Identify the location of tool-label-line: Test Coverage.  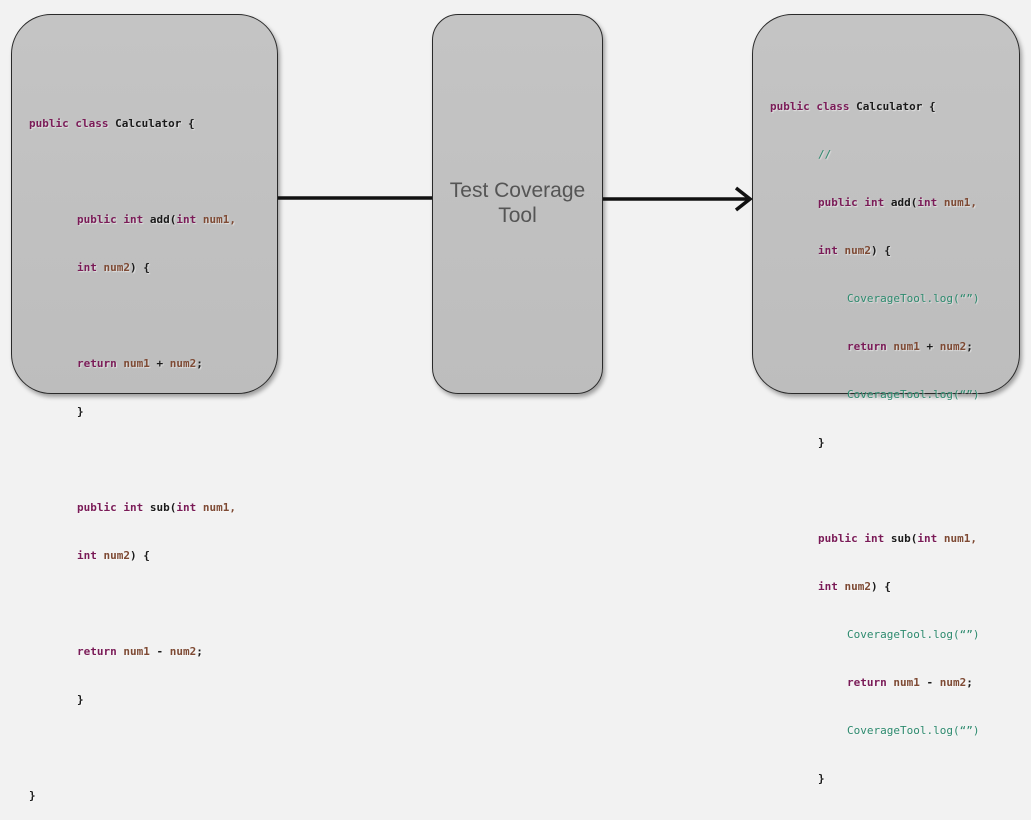
(517, 190).